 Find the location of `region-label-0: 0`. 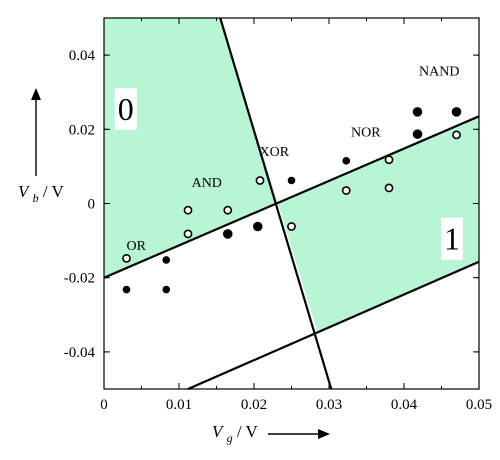

region-label-0: 0 is located at coordinates (126, 109).